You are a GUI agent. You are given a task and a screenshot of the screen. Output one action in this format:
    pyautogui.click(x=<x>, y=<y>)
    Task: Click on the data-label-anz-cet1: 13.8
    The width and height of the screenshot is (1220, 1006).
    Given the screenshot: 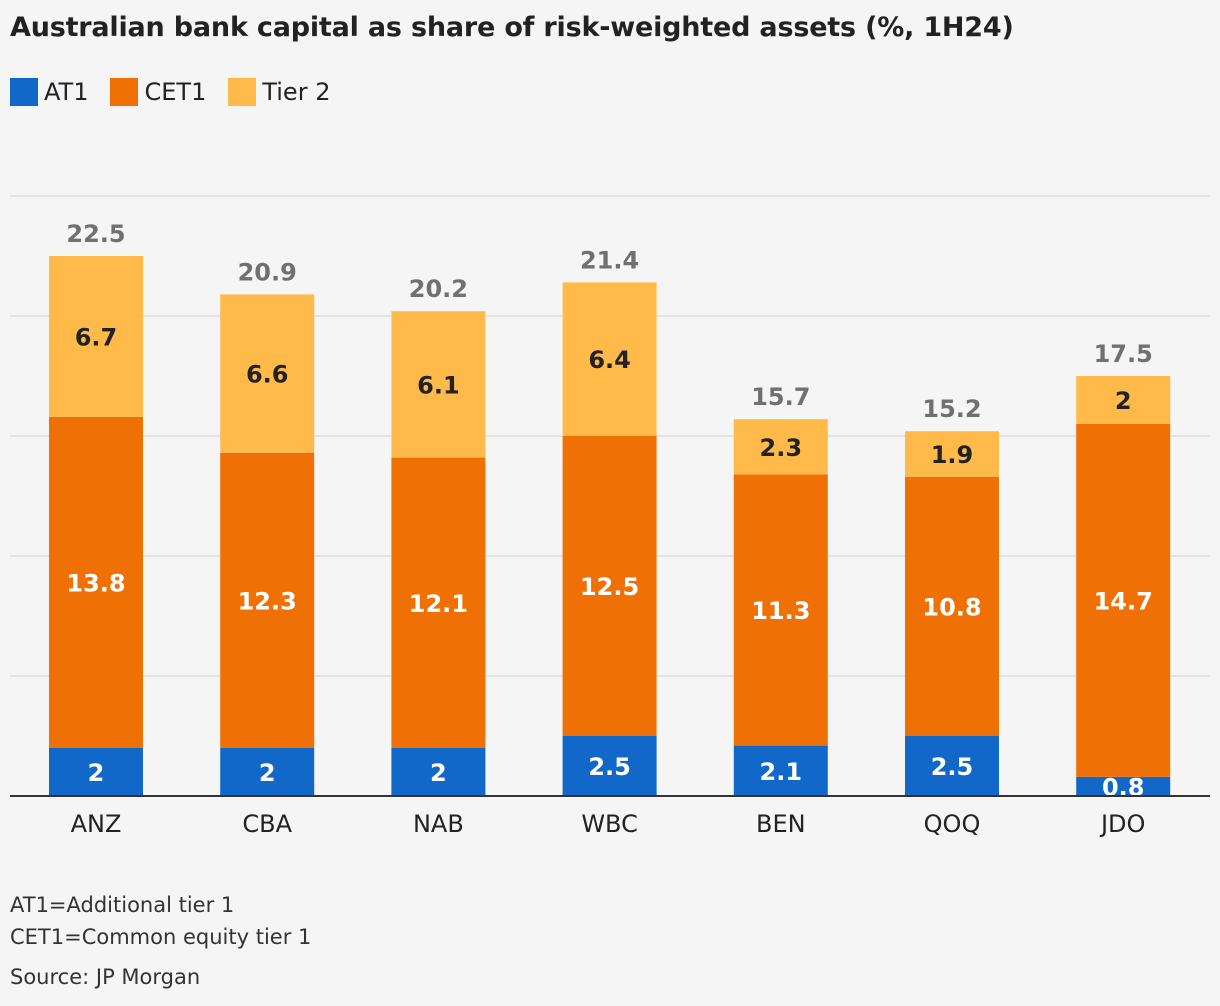 What is the action you would take?
    pyautogui.click(x=95, y=583)
    